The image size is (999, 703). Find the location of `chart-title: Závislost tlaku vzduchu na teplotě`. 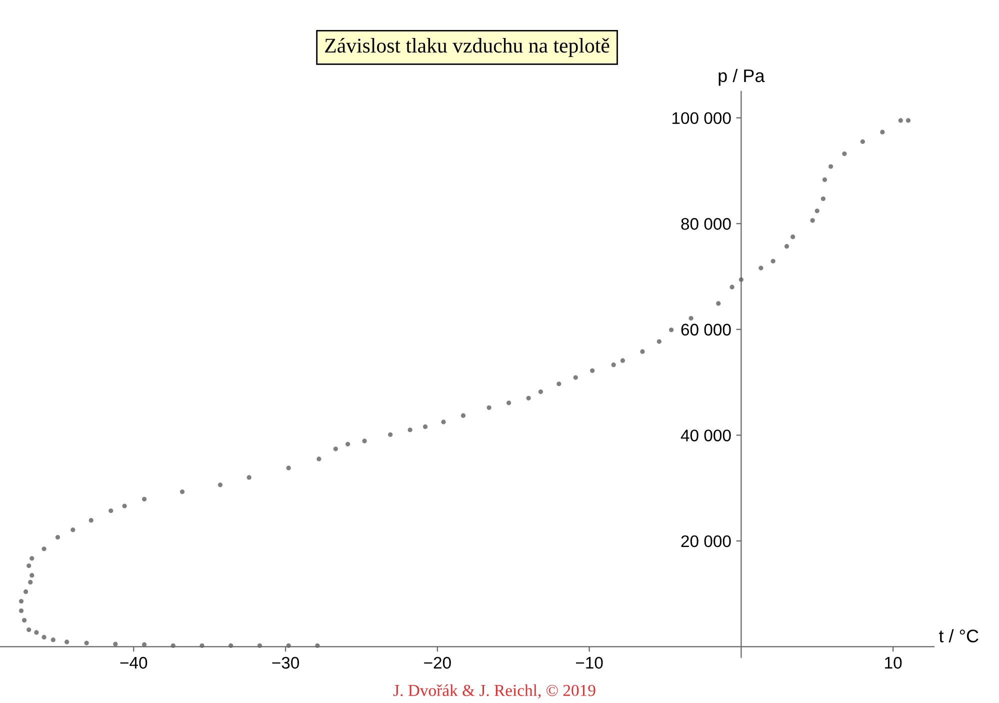

chart-title: Závislost tlaku vzduchu na teplotě is located at coordinates (467, 47).